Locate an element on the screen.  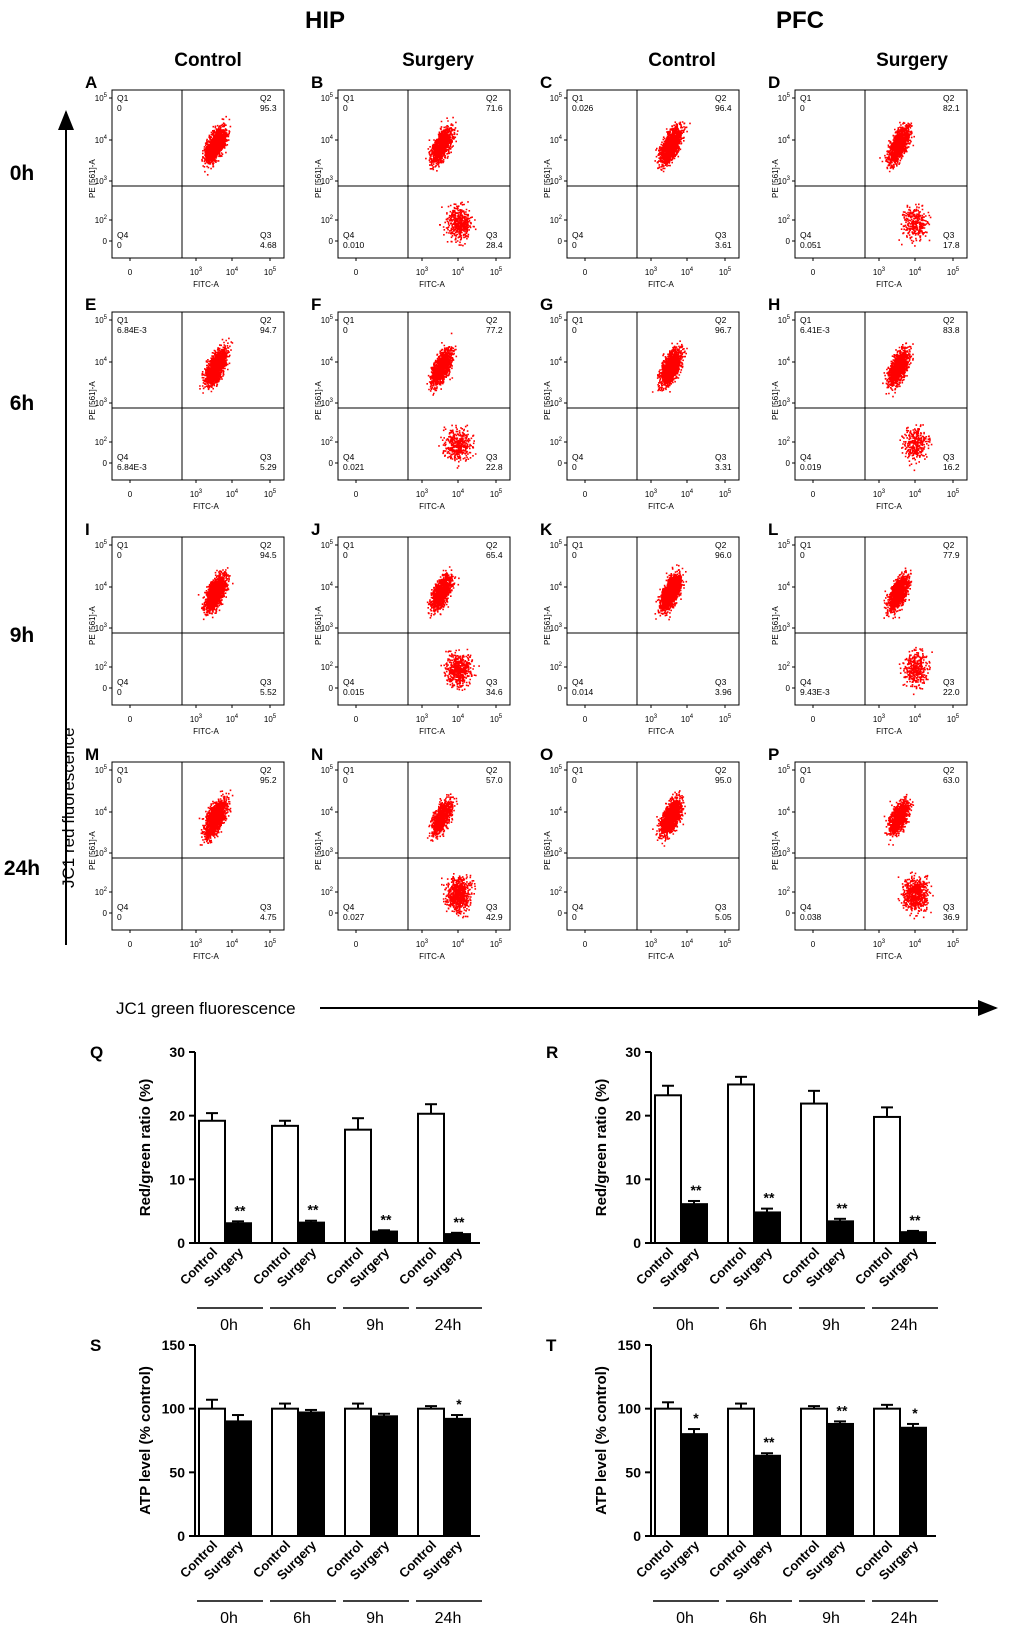
quadrant-value-q4: 0.027 is located at coordinates (354, 917).